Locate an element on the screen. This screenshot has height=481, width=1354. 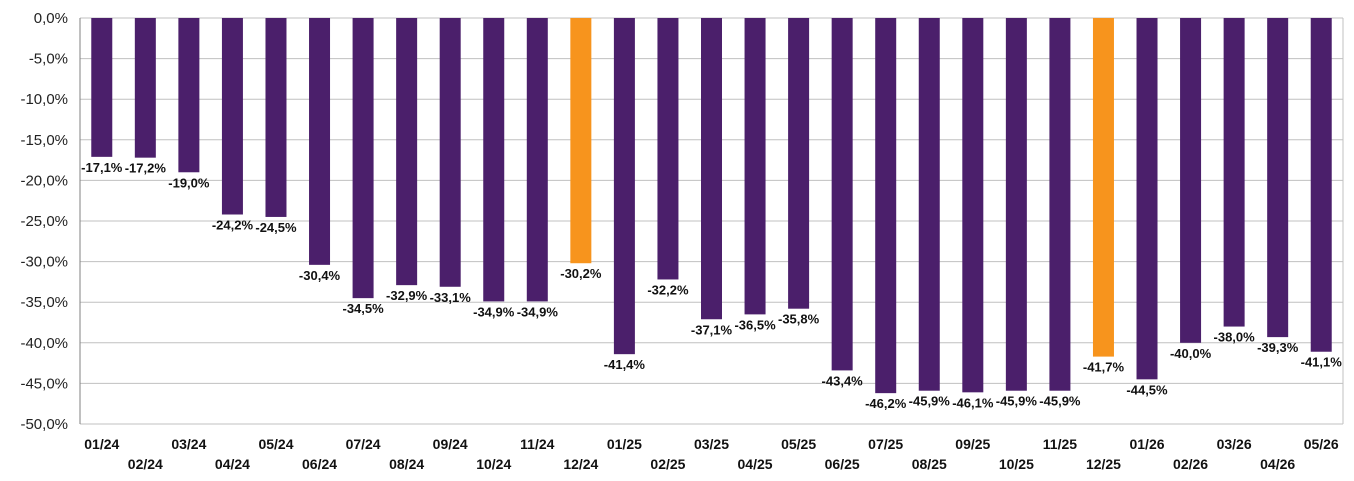
data-label: -30,4% is located at coordinates (320, 275).